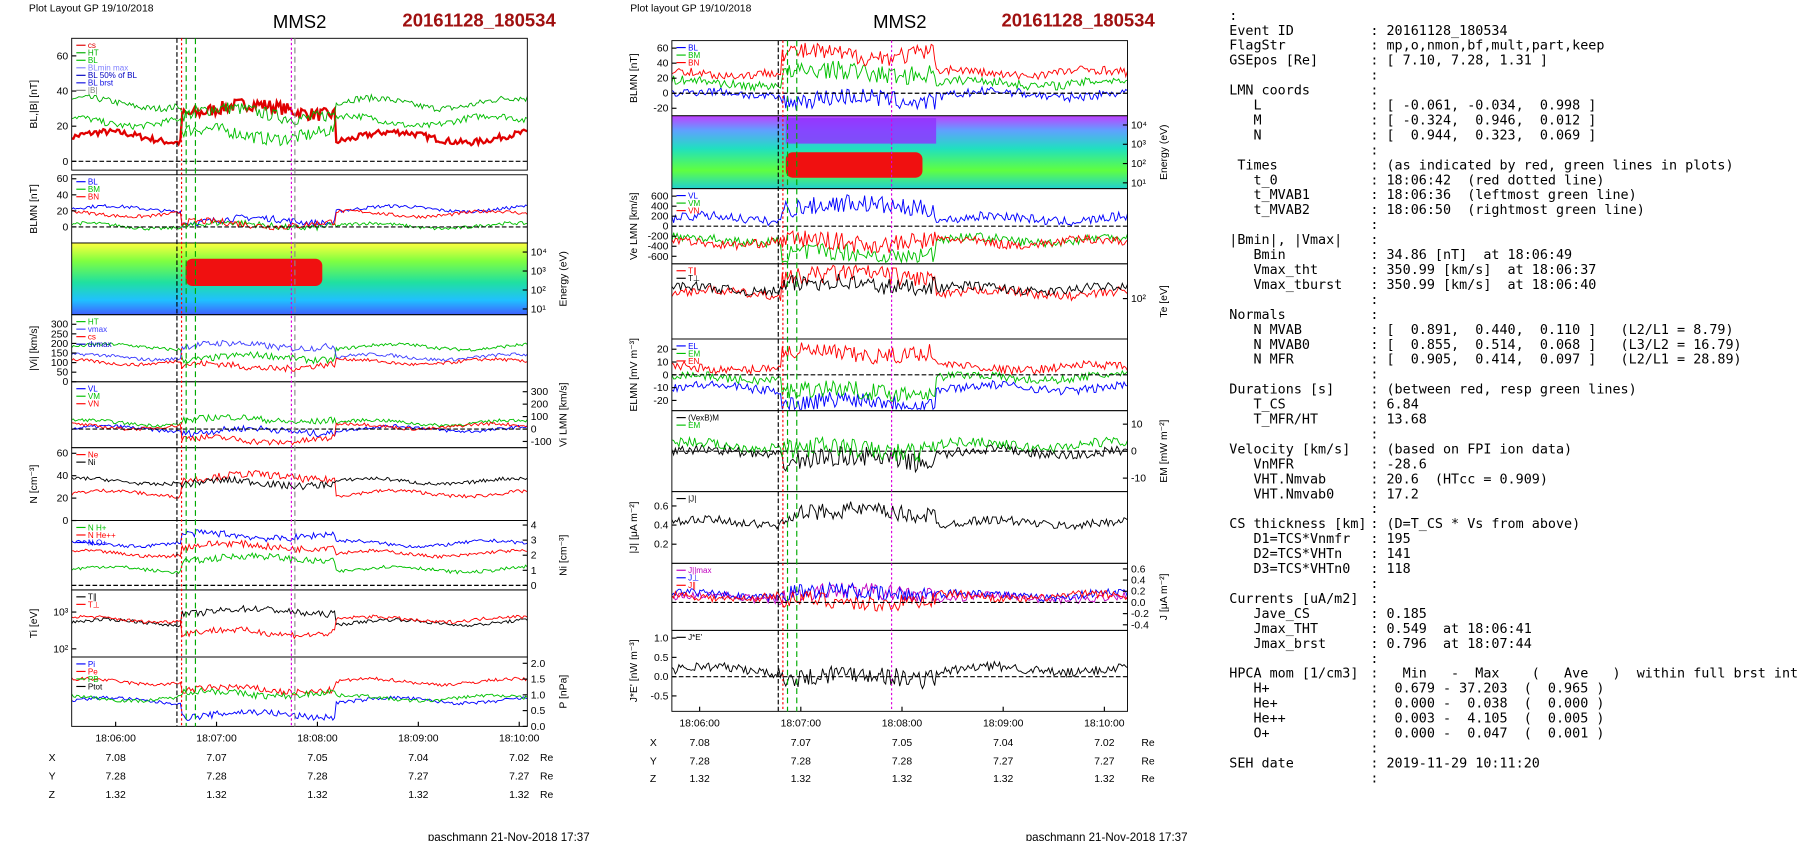 This screenshot has width=1804, height=841. What do you see at coordinates (693, 62) in the screenshot?
I see `legend-label: BN` at bounding box center [693, 62].